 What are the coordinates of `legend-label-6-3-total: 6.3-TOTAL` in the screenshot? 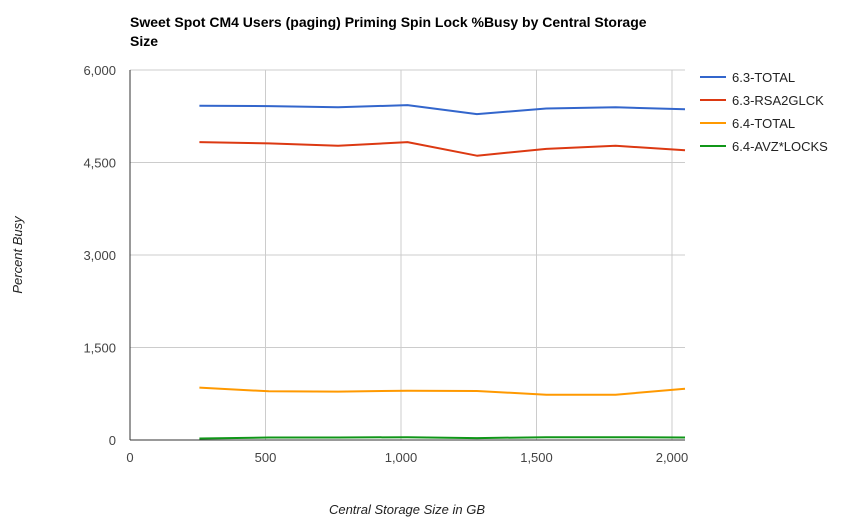 It's located at (763, 77).